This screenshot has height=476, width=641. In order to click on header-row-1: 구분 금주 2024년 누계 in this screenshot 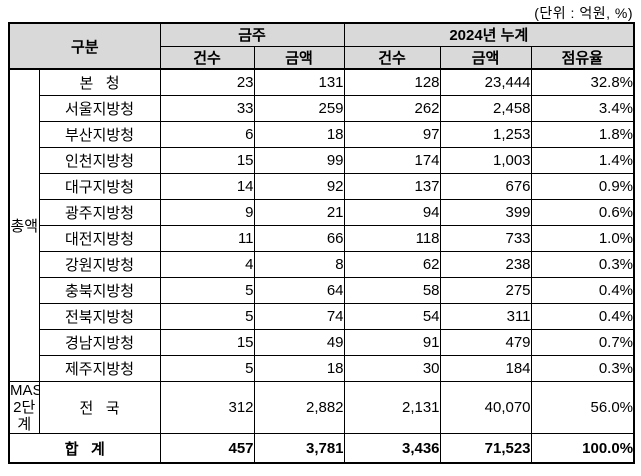, I will do `click(321, 46)`.